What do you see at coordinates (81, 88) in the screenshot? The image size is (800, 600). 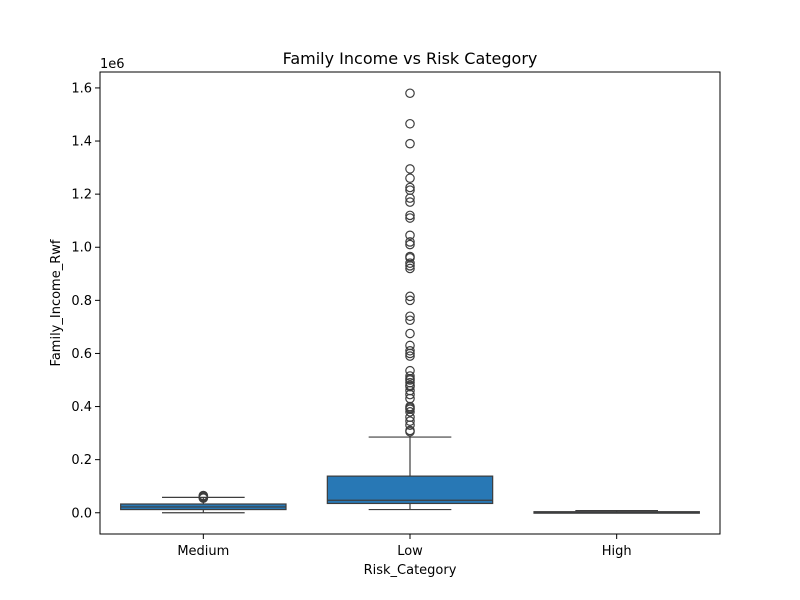 I see `y-tick-label: 1.6` at bounding box center [81, 88].